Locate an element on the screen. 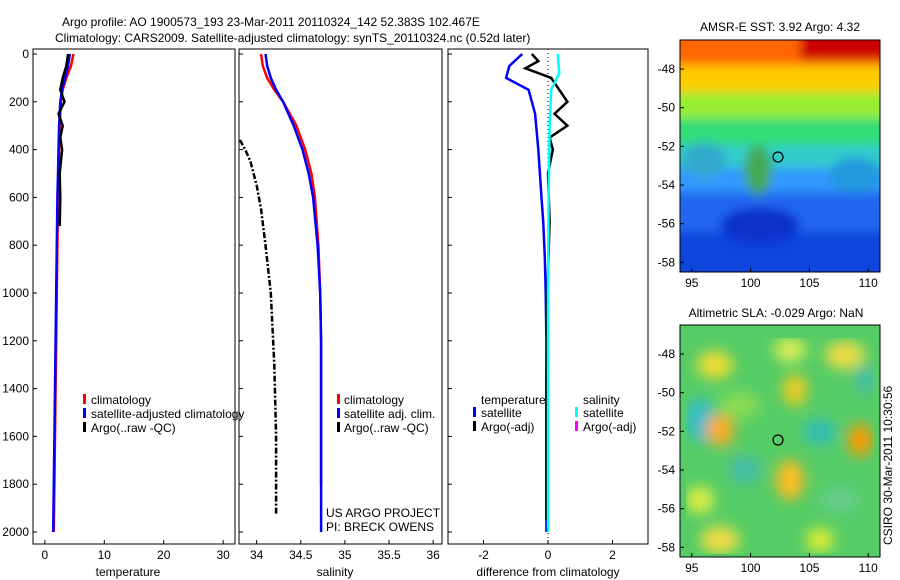 This screenshot has width=900, height=580. legend-swatch-temp-satellite is located at coordinates (474, 412).